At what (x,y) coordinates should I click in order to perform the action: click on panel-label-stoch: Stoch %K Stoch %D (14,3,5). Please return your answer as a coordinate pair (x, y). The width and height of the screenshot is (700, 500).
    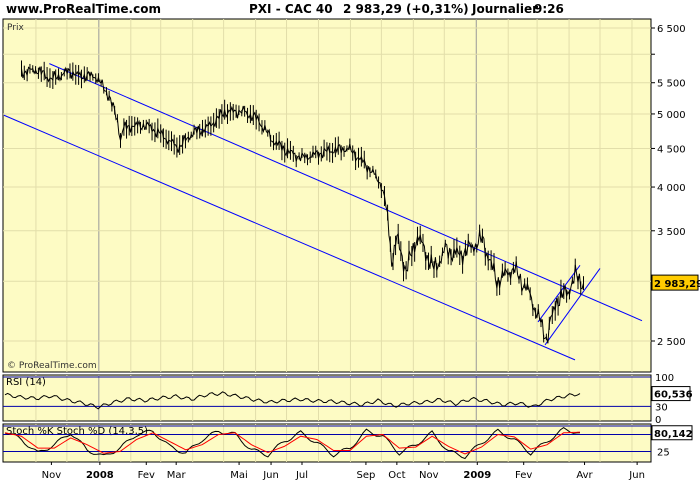
    Looking at the image, I should click on (77, 431).